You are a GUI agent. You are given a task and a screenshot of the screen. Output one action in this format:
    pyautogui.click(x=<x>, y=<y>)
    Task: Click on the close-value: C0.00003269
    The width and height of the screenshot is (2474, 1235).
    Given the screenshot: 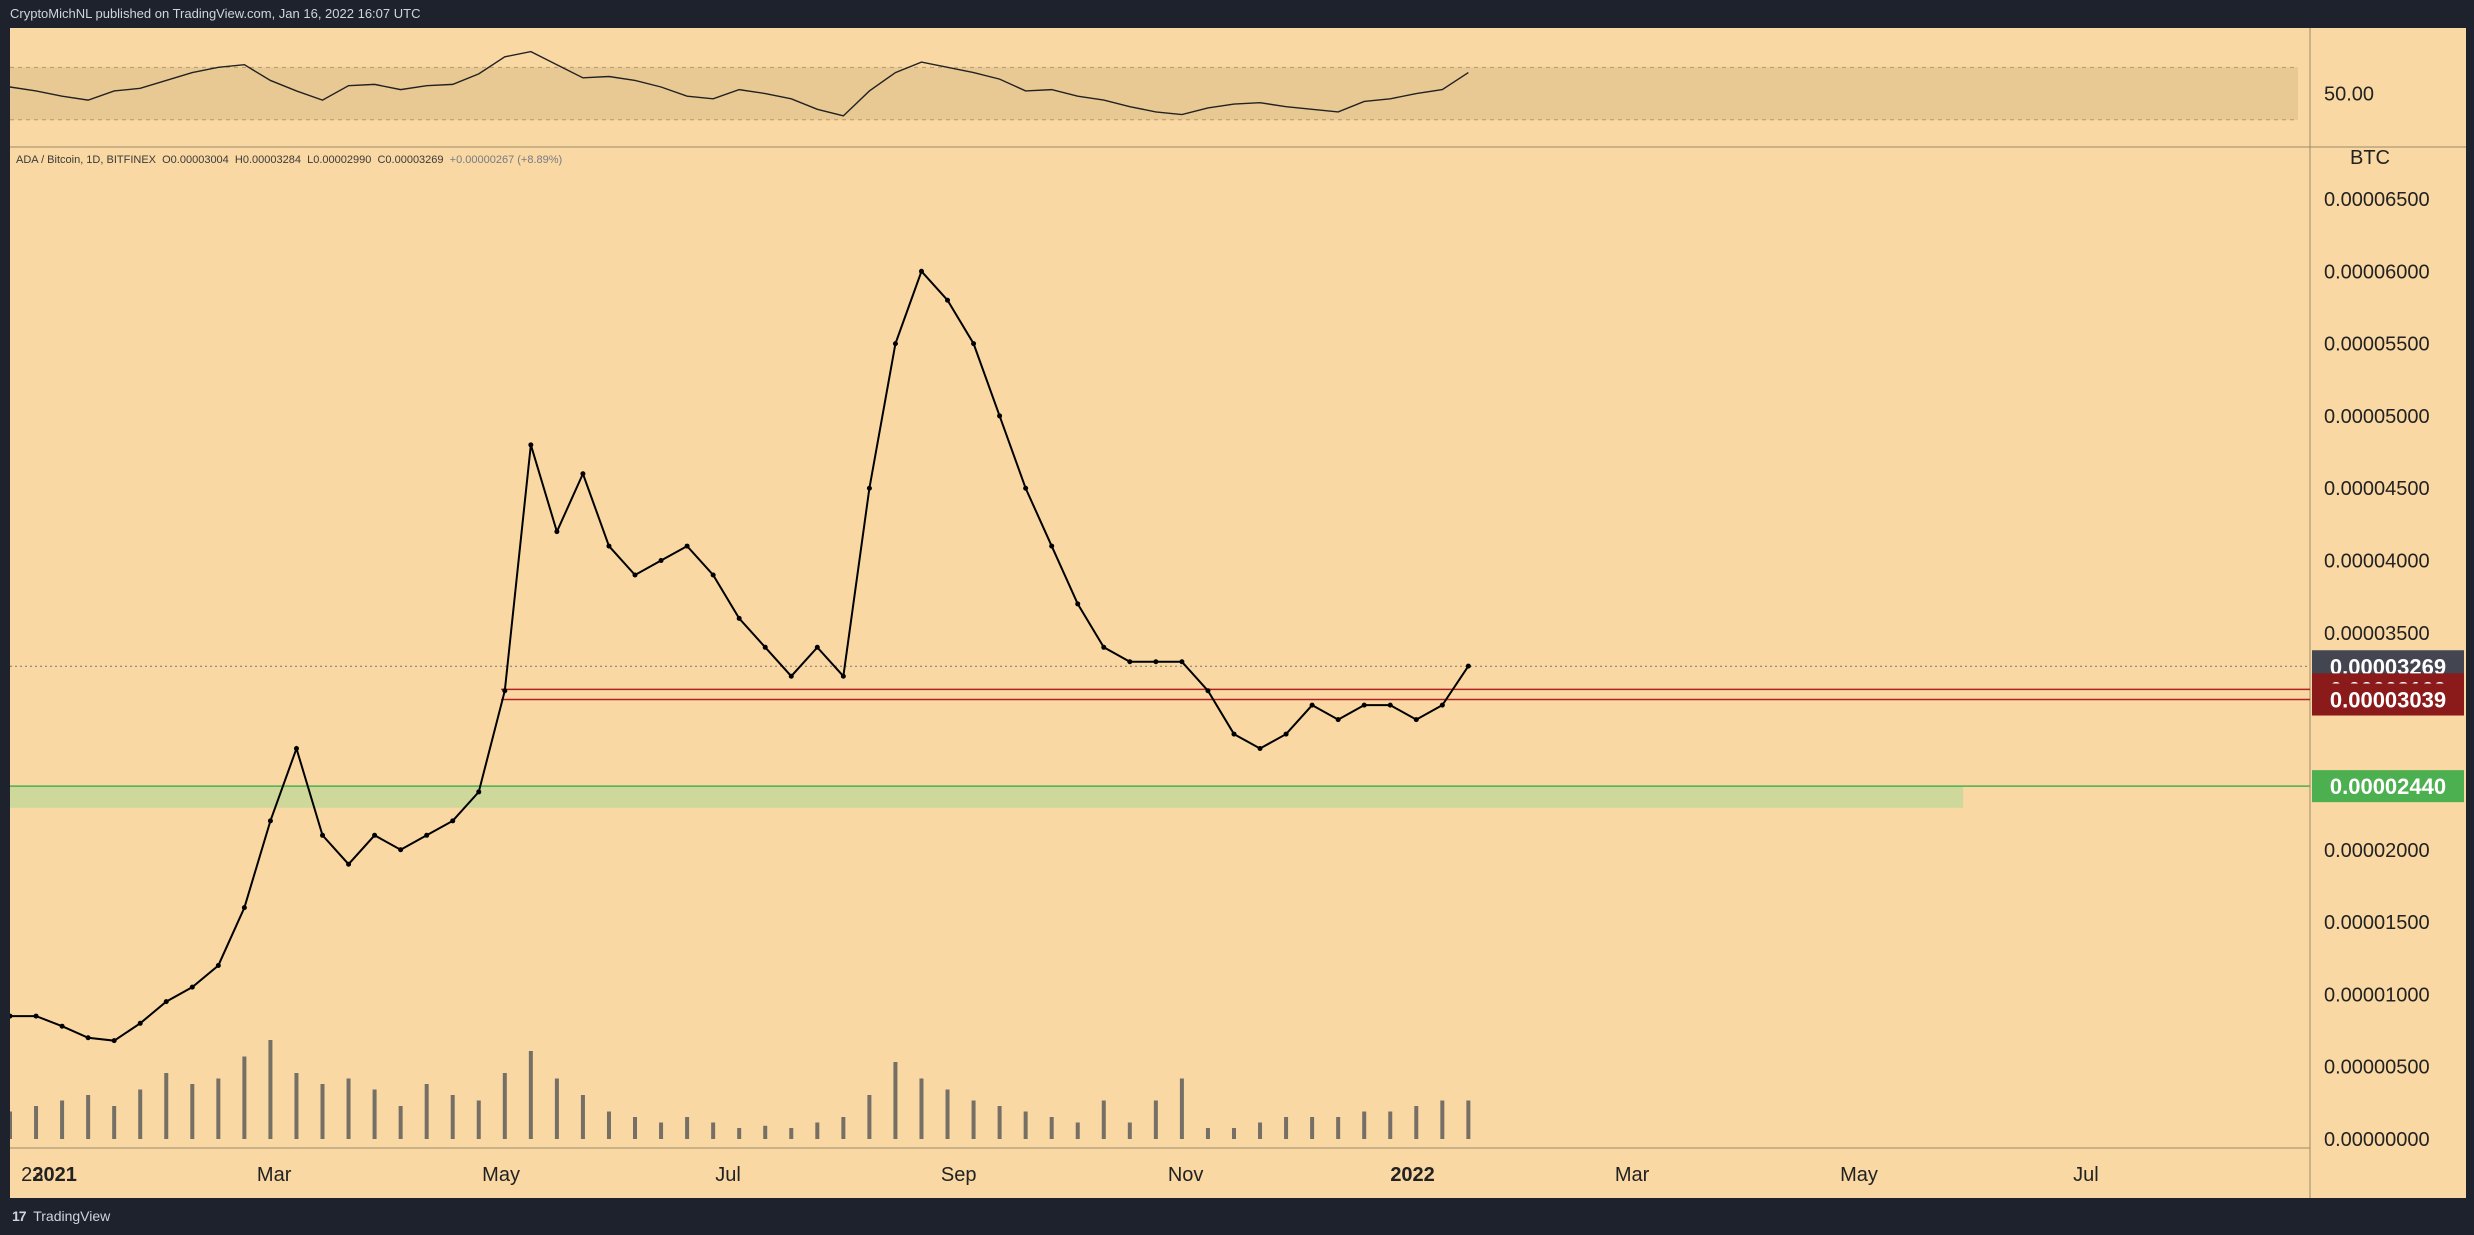 What is the action you would take?
    pyautogui.click(x=410, y=160)
    